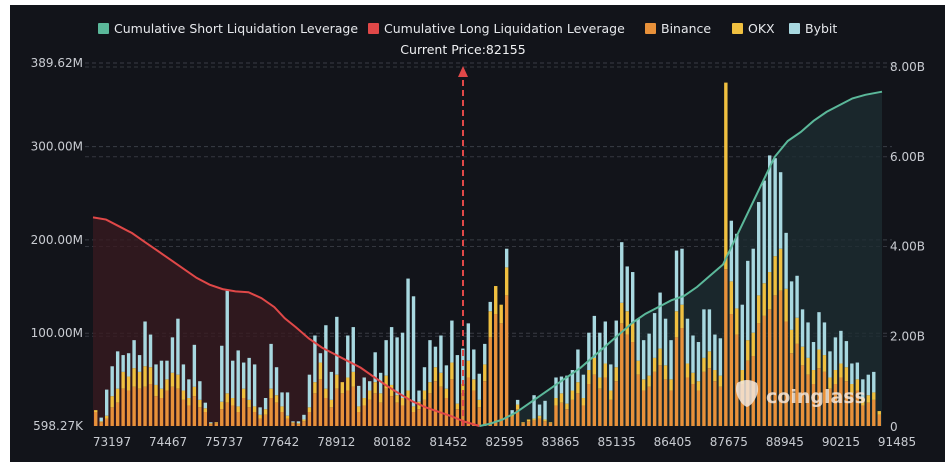 The width and height of the screenshot is (949, 467). I want to click on legend-item: Bybit, so click(813, 28).